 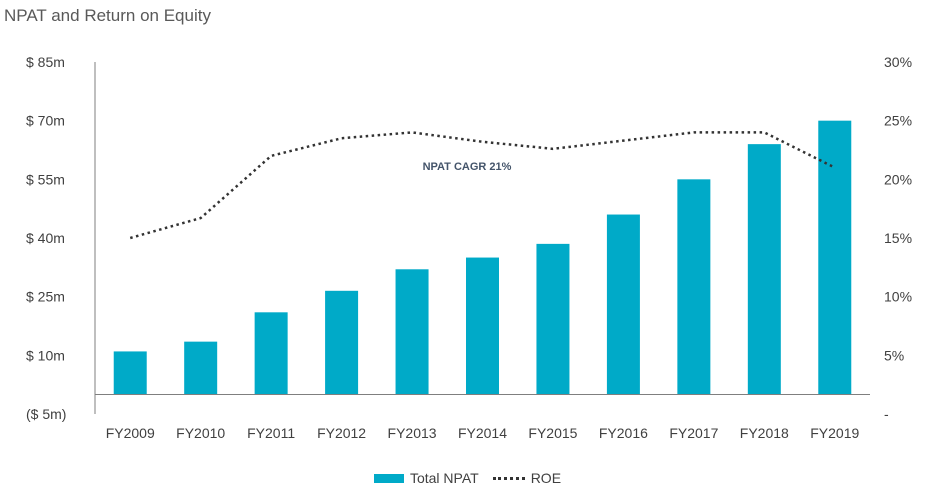 What do you see at coordinates (764, 433) in the screenshot?
I see `x-tick-label: FY2018` at bounding box center [764, 433].